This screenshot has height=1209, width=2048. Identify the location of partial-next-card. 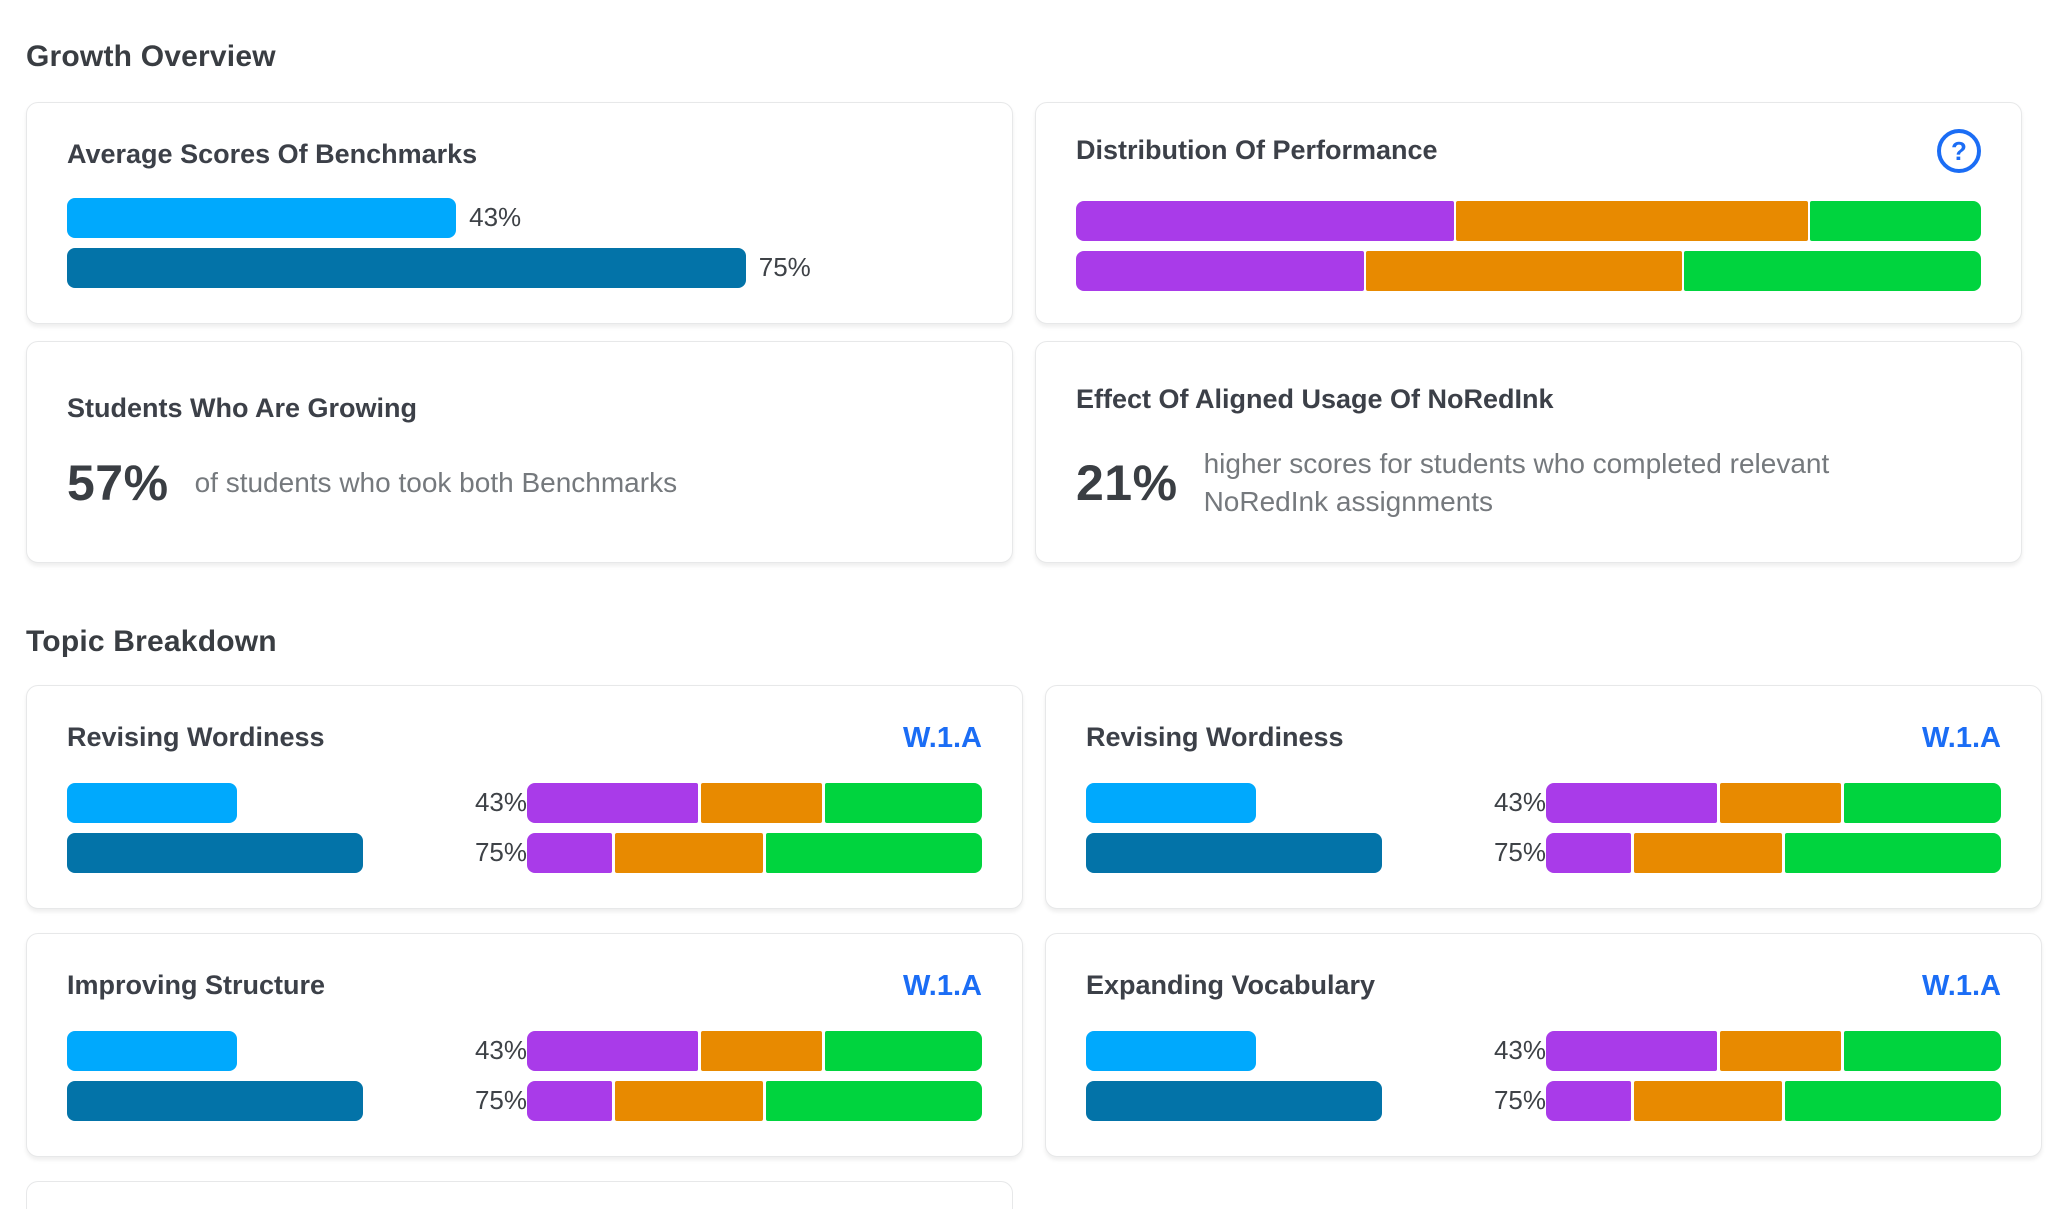
(519, 1195).